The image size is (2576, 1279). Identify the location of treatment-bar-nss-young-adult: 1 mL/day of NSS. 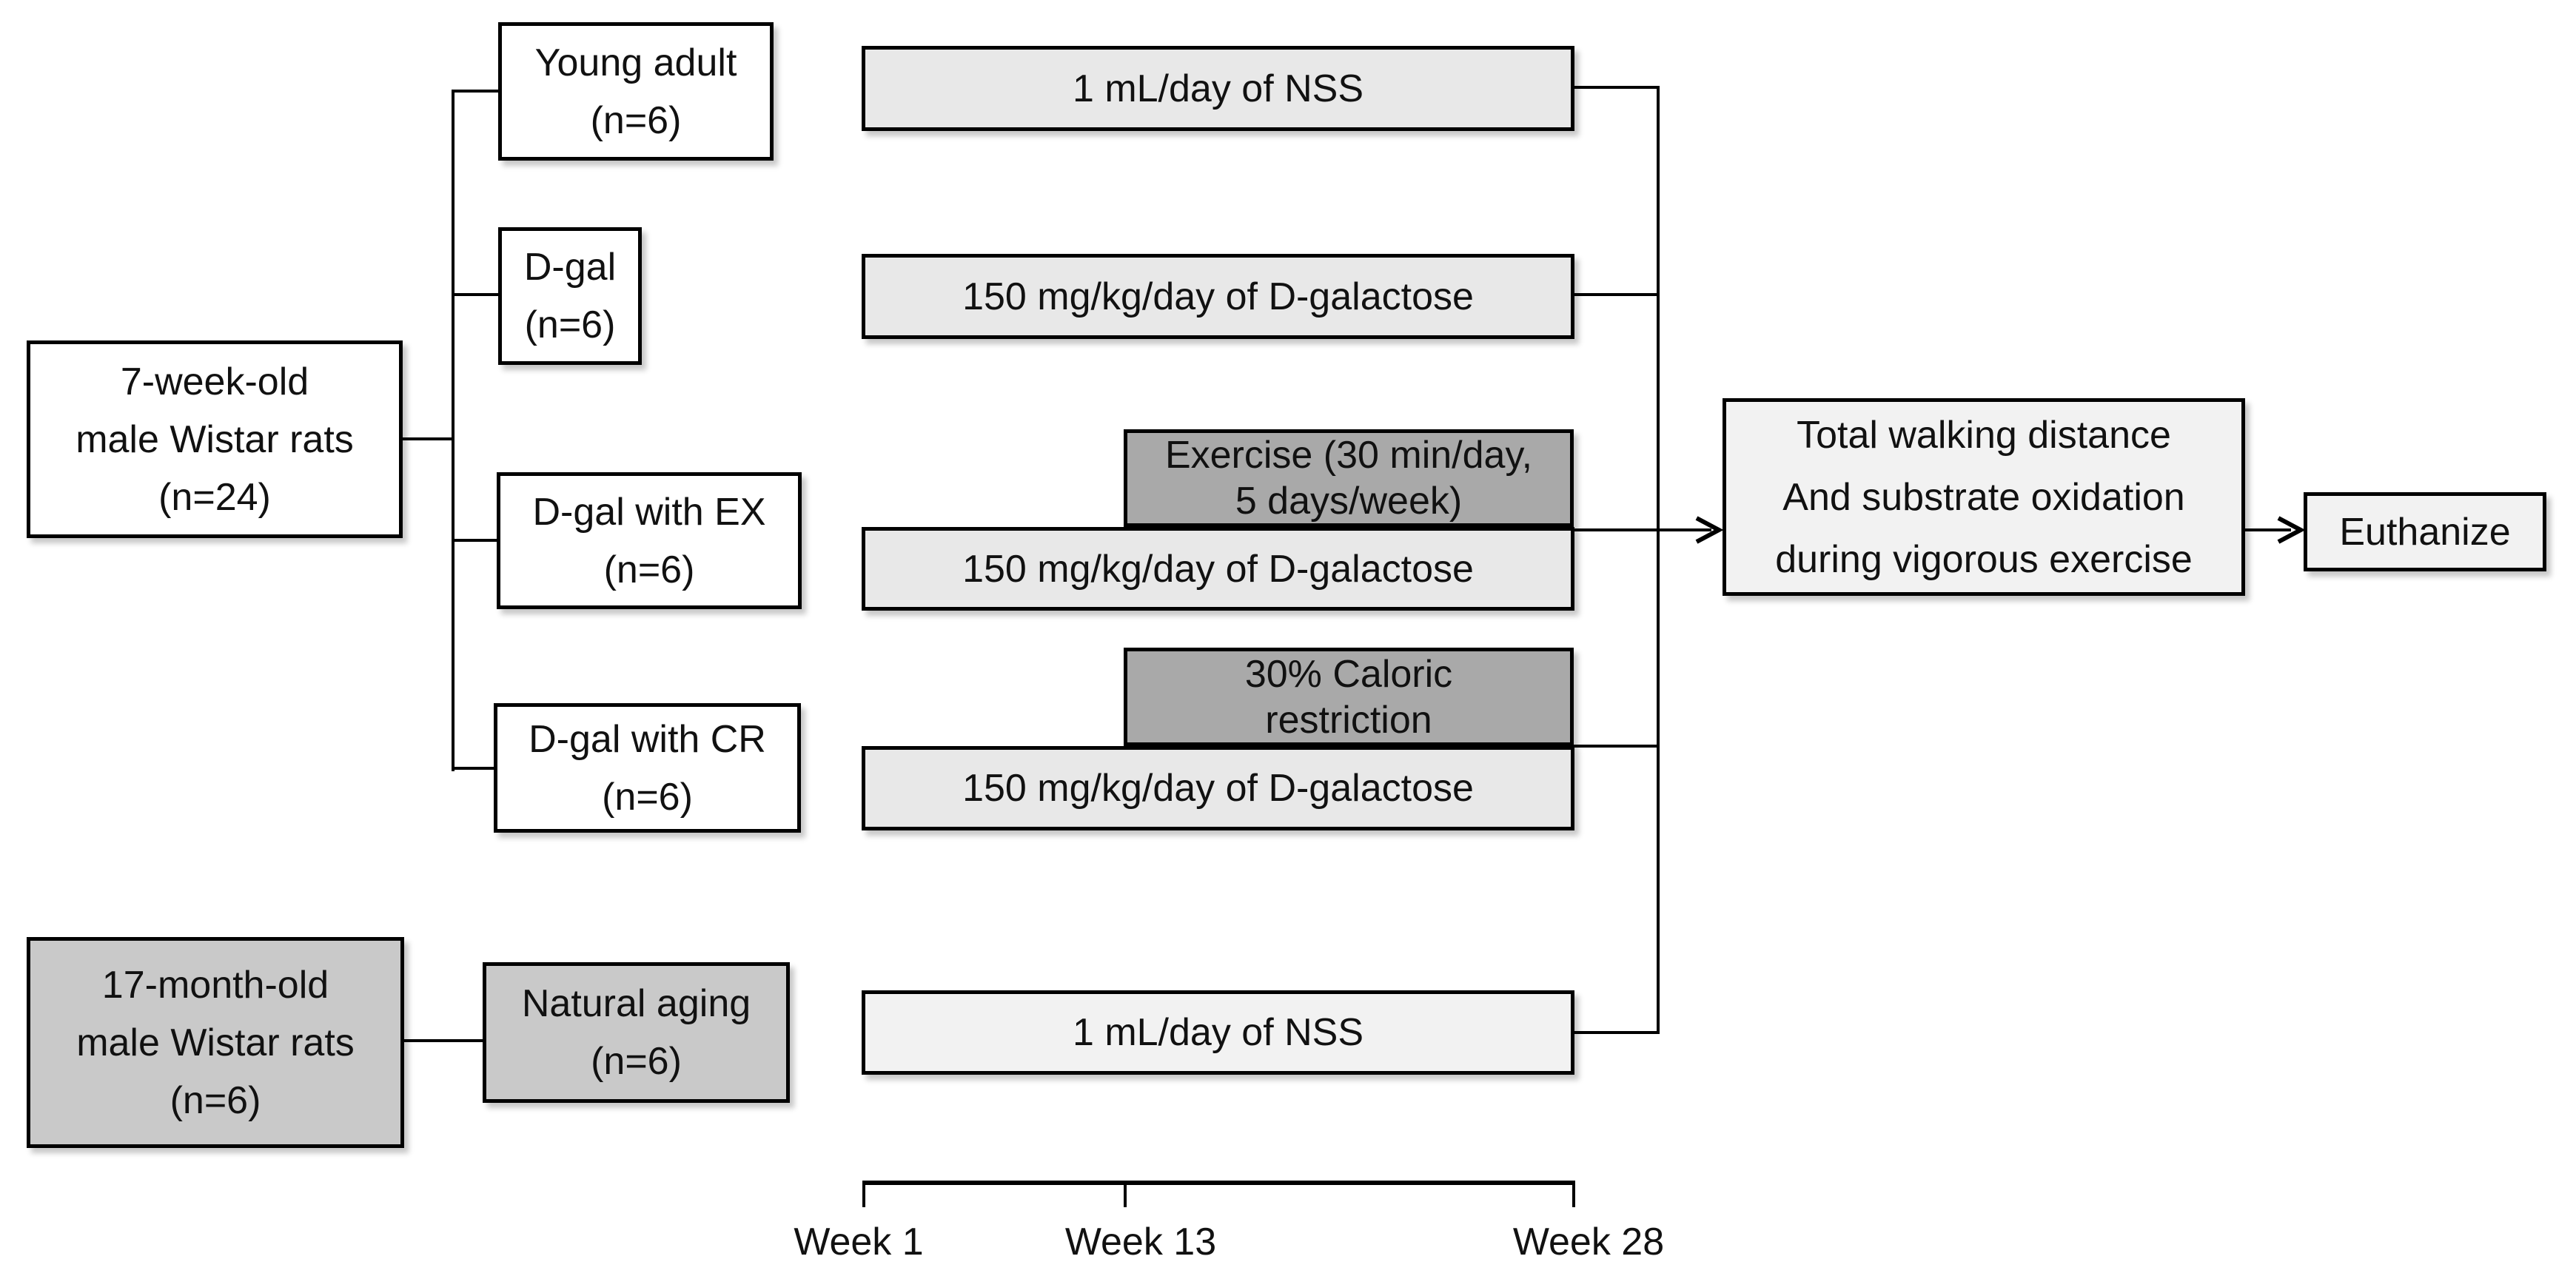
(1218, 88).